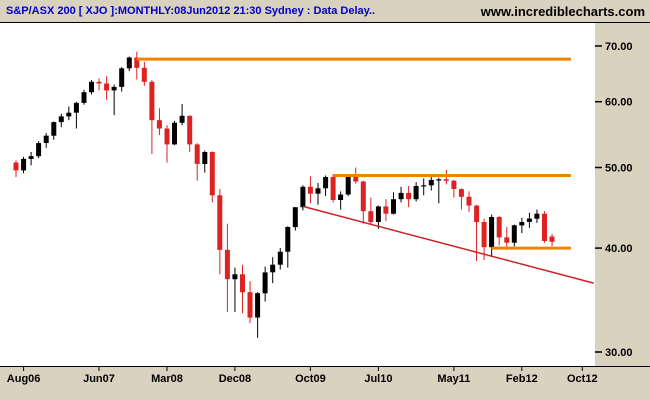 The width and height of the screenshot is (650, 400). I want to click on candle-body-Mar12, so click(529, 220).